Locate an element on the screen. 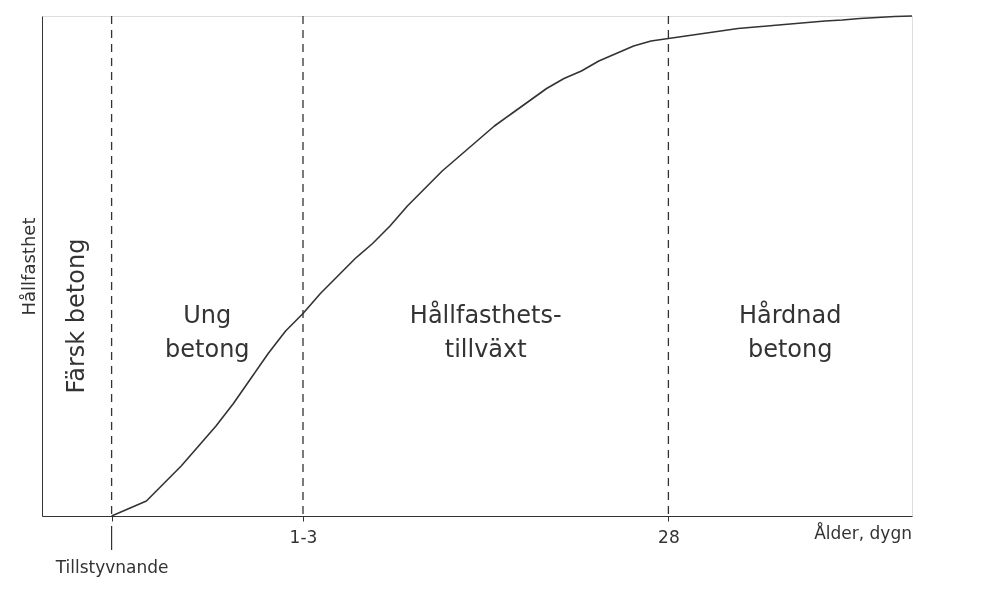  x-axis-title: Ålder, dygn is located at coordinates (863, 532).